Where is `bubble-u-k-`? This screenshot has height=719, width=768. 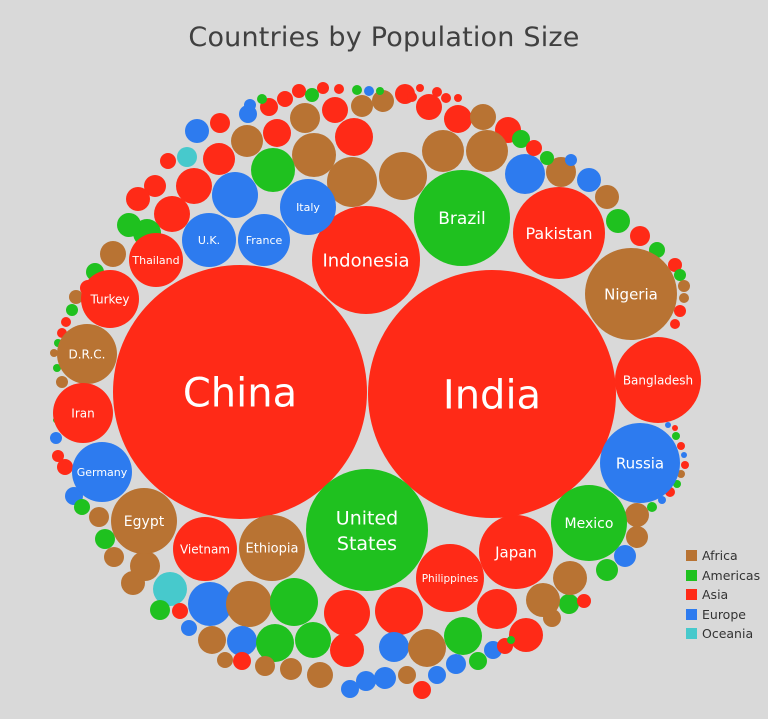
bubble-u-k- is located at coordinates (209, 240).